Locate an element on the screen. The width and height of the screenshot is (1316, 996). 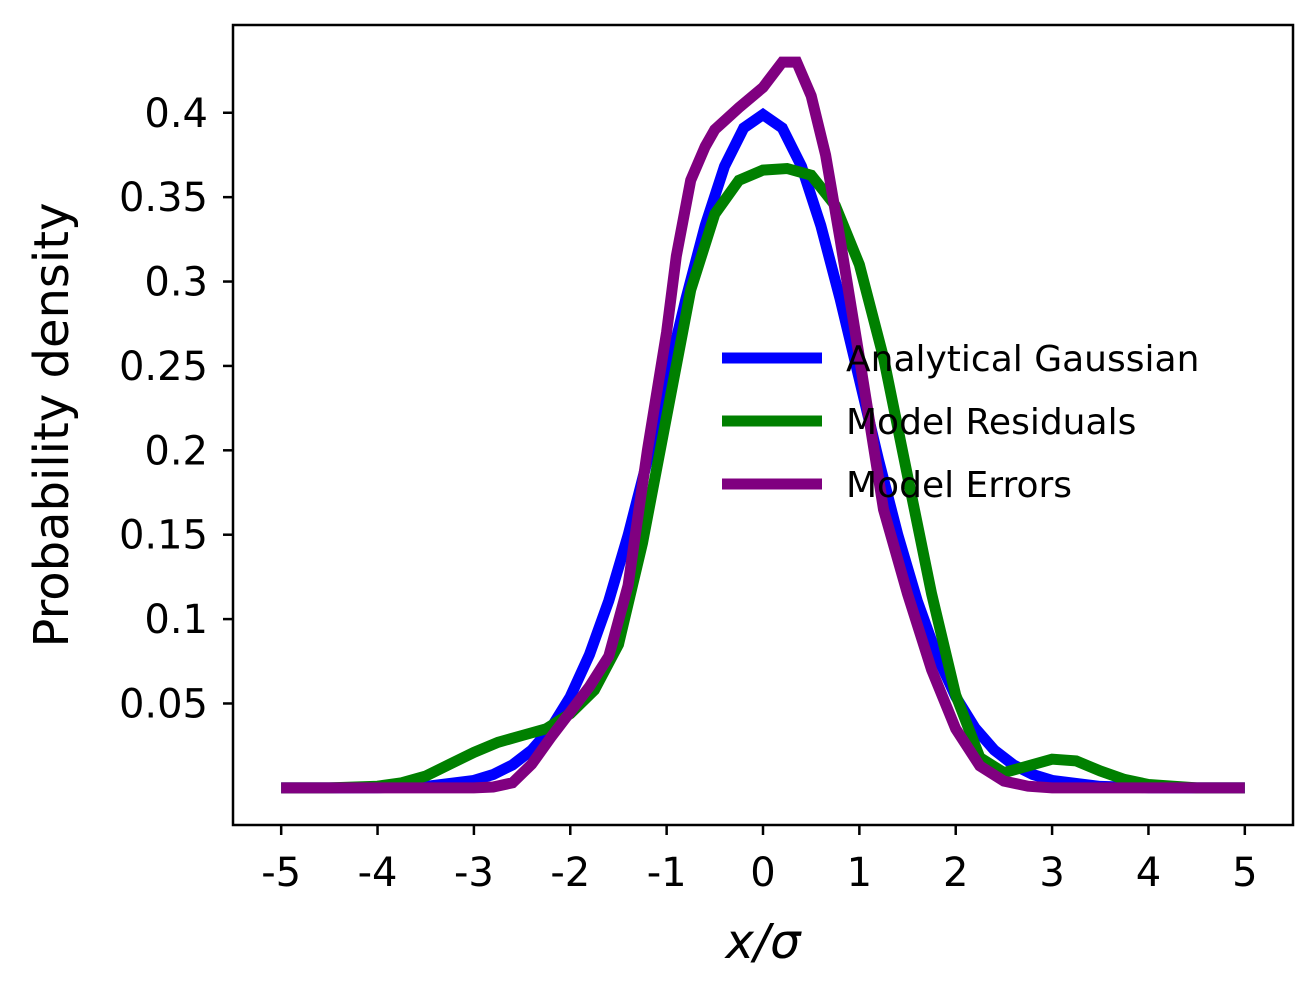
x-tick-label: -1 is located at coordinates (667, 873).